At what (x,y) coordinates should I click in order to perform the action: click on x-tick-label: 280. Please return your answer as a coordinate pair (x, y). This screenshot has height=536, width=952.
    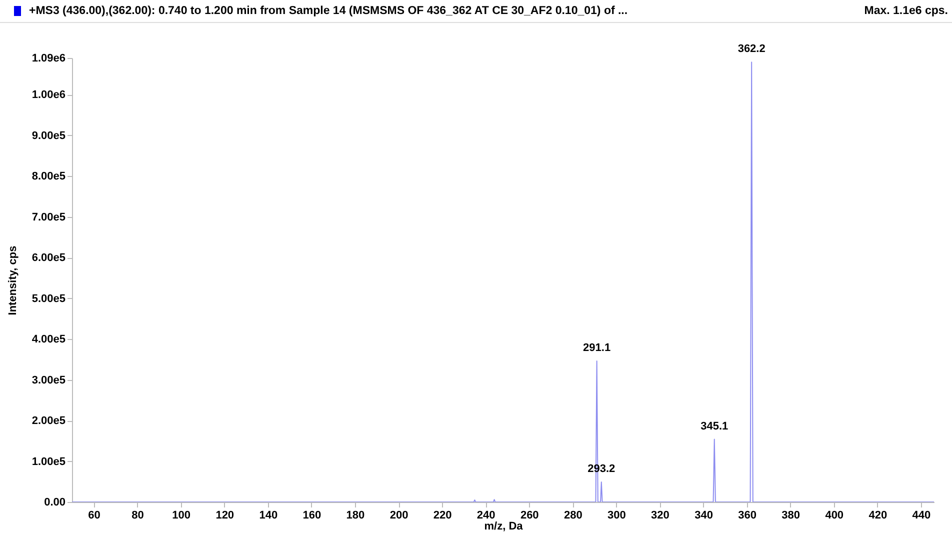
    Looking at the image, I should click on (573, 516).